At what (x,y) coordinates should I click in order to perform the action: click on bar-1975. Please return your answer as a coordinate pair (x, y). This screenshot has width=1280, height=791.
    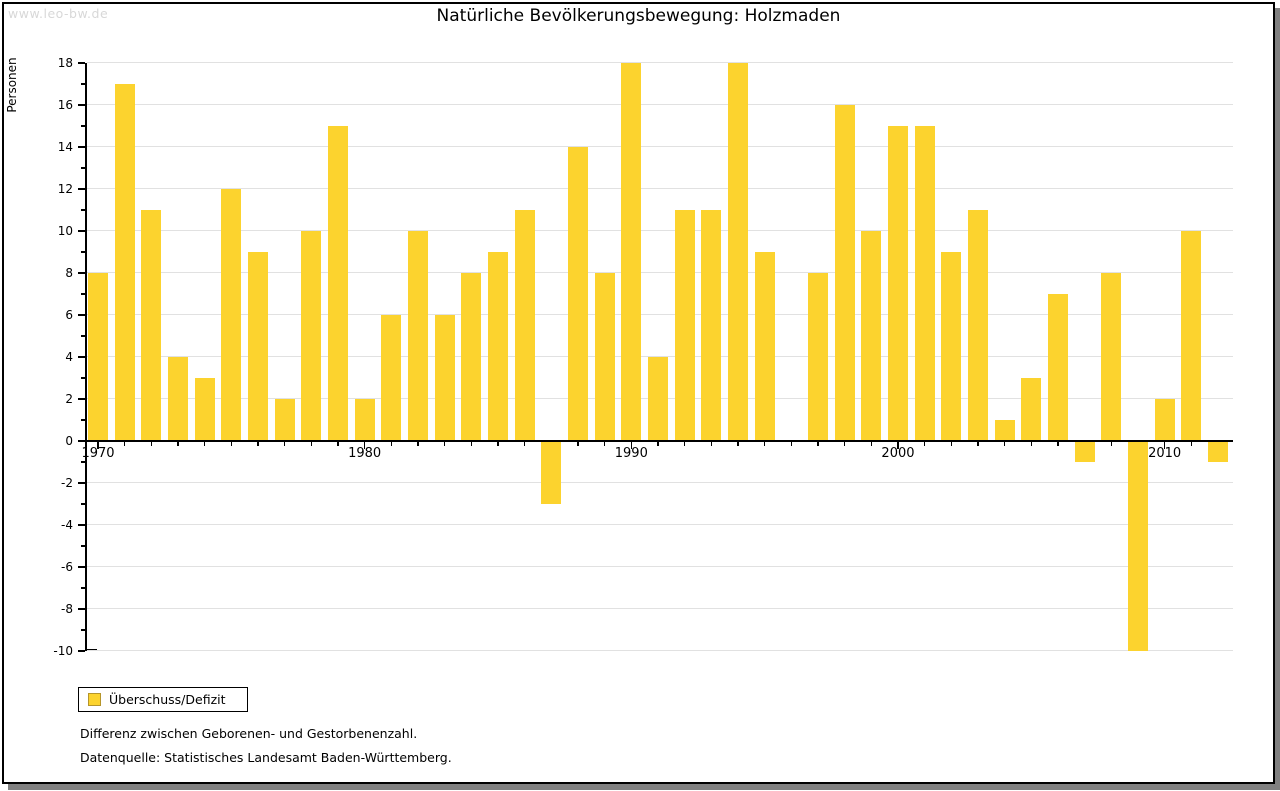
    Looking at the image, I should click on (231, 314).